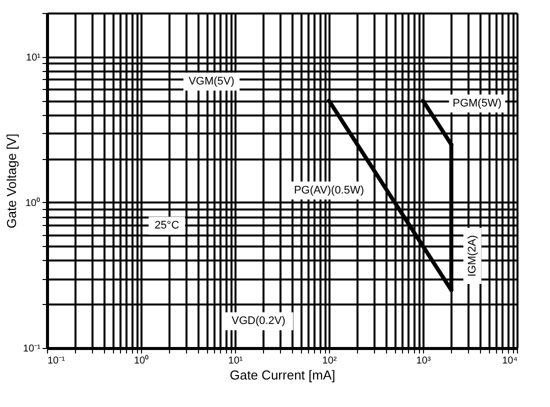 This screenshot has height=407, width=550. What do you see at coordinates (32, 349) in the screenshot?
I see `y-tick-label: 10⁻¹` at bounding box center [32, 349].